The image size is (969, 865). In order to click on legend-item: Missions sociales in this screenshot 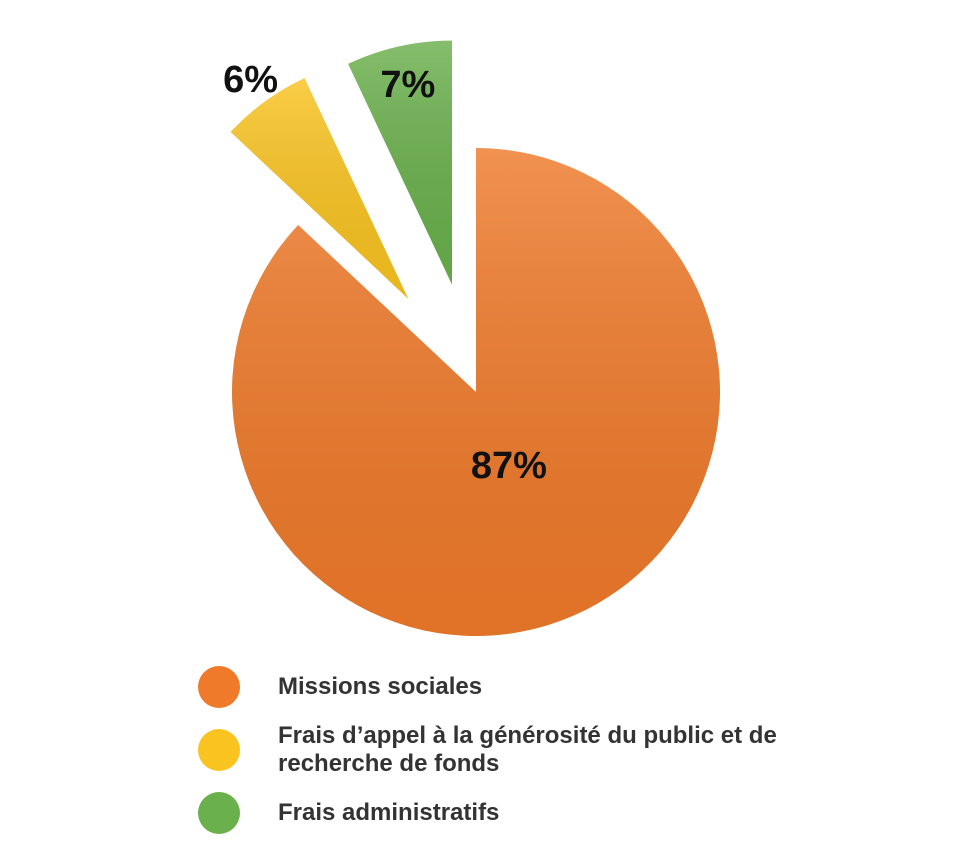, I will do `click(518, 687)`.